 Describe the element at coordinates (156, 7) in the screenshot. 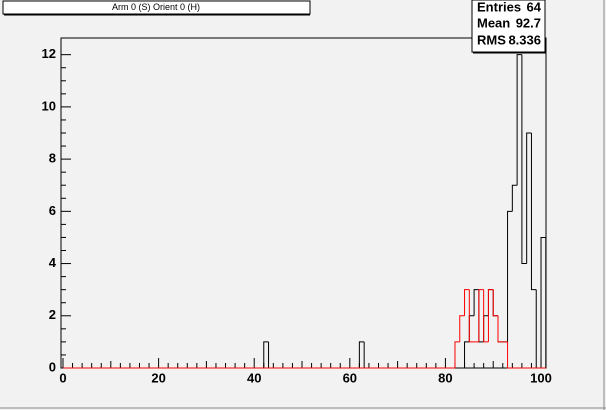

I see `chart-title: Arm 0 (S) Orient 0 (H)` at that location.